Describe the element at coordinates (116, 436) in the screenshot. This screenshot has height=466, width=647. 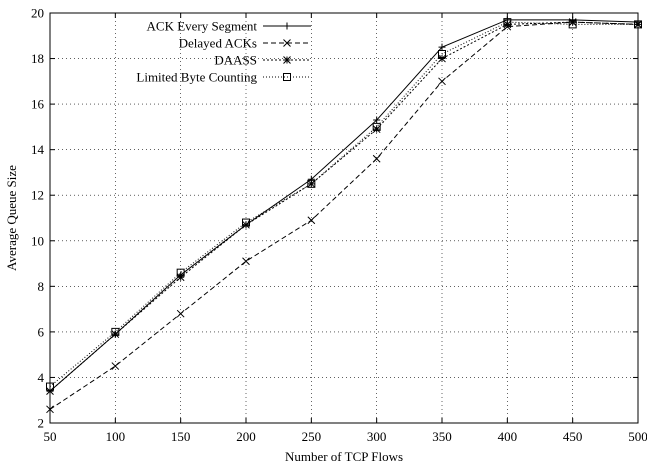
I see `x-tick-label: 100` at that location.